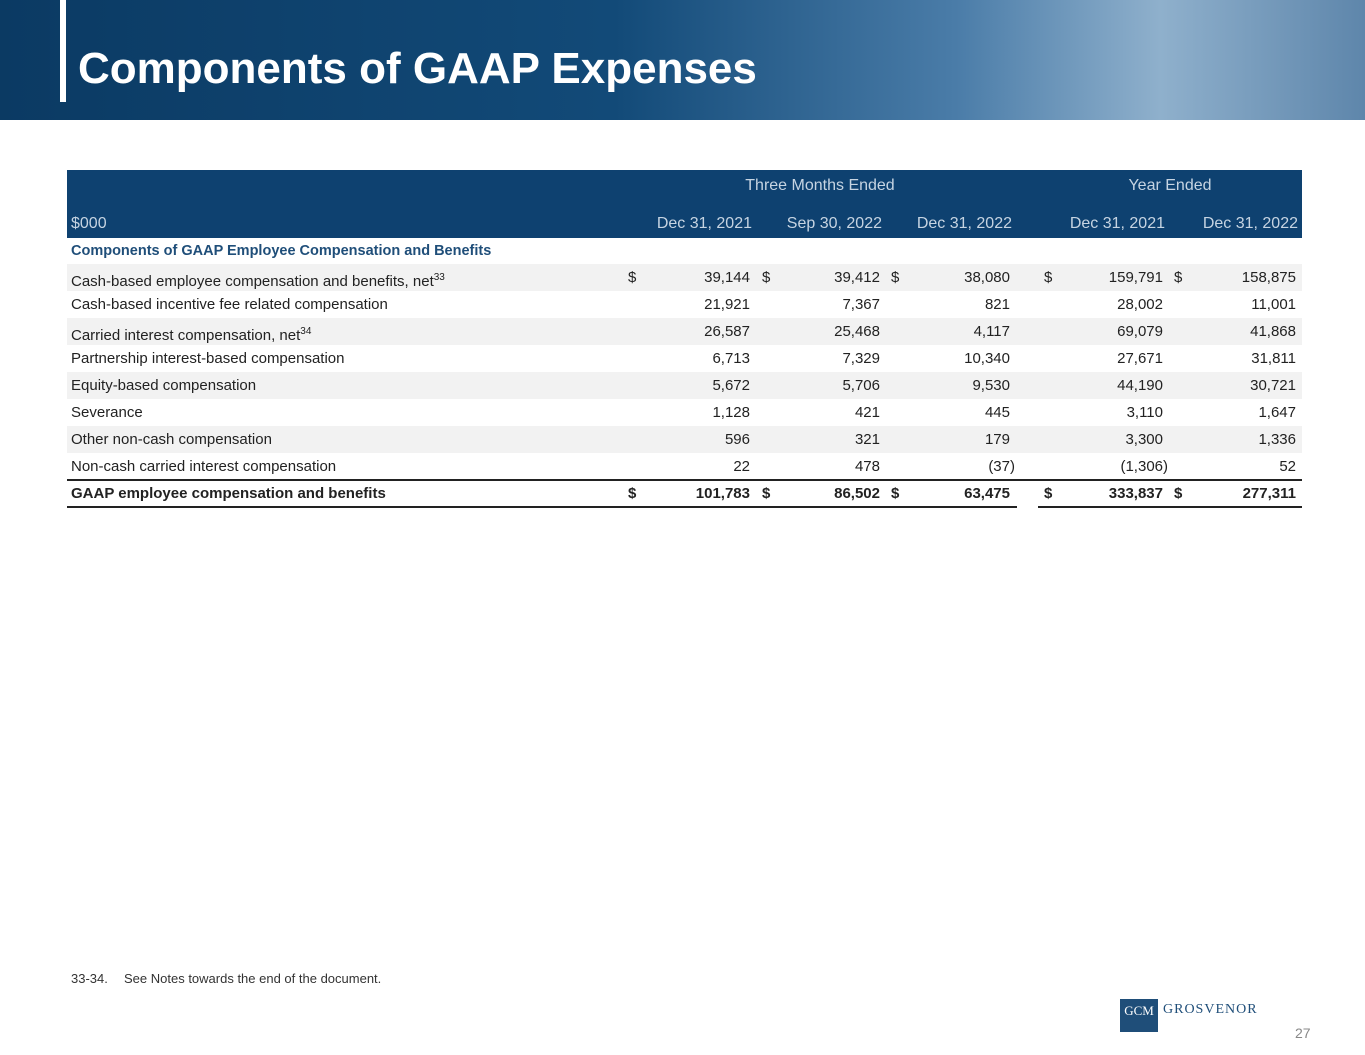 This screenshot has height=1055, width=1365. What do you see at coordinates (857, 331) in the screenshot?
I see `cell-value: 25,468` at bounding box center [857, 331].